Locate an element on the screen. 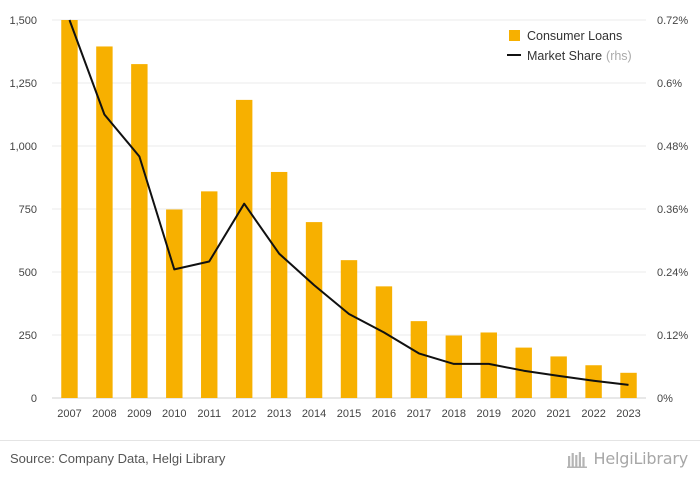 The height and width of the screenshot is (483, 700). legend-label-consumer-loans: Consumer Loans is located at coordinates (574, 36).